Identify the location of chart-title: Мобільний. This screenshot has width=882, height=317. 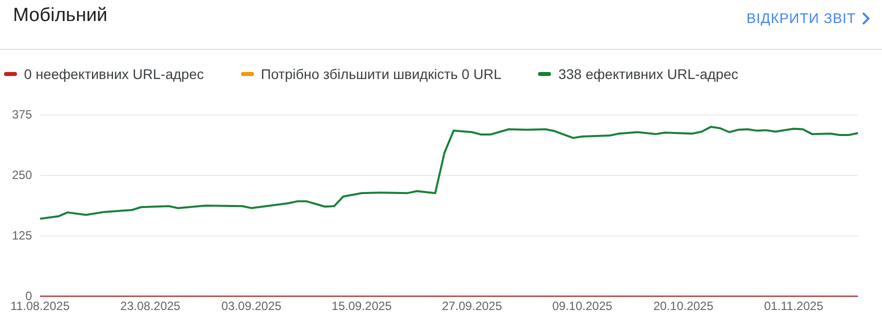
(60, 16).